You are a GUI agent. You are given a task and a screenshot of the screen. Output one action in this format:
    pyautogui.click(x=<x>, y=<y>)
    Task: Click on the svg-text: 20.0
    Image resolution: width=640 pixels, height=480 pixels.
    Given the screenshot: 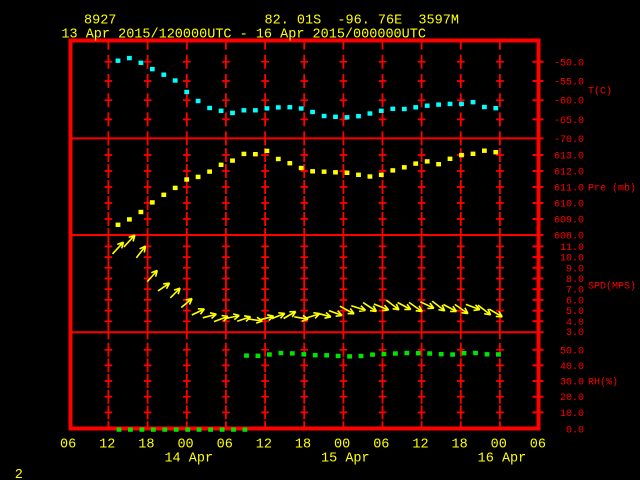 What is the action you would take?
    pyautogui.click(x=572, y=398)
    